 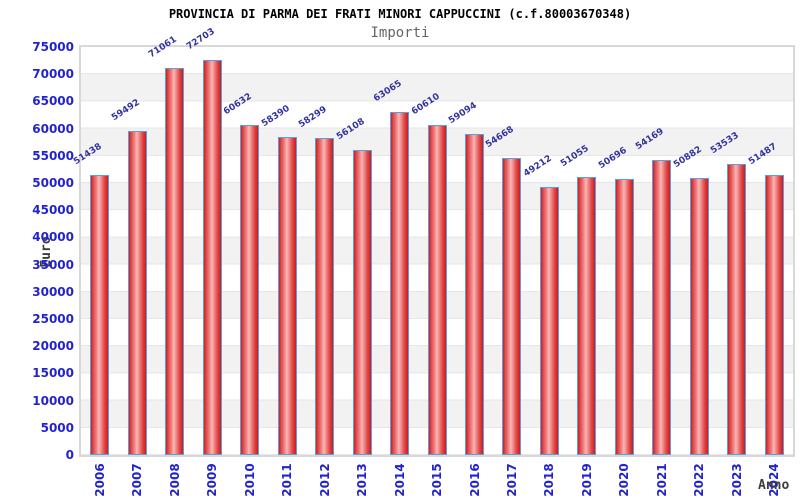 I want to click on bar-value-label: 60610, so click(x=425, y=105).